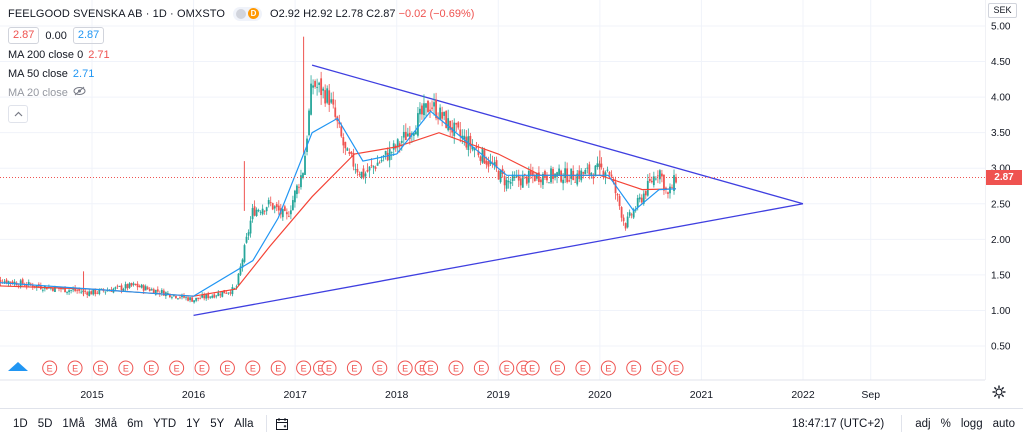 This screenshot has width=1023, height=438. Describe the element at coordinates (18, 114) in the screenshot. I see `collapse-legend-icon` at that location.